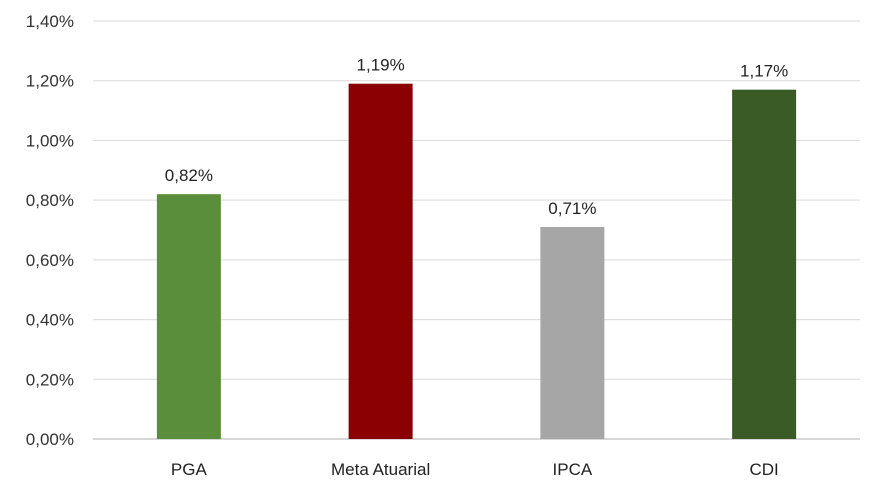  What do you see at coordinates (188, 316) in the screenshot?
I see `bar-pga` at bounding box center [188, 316].